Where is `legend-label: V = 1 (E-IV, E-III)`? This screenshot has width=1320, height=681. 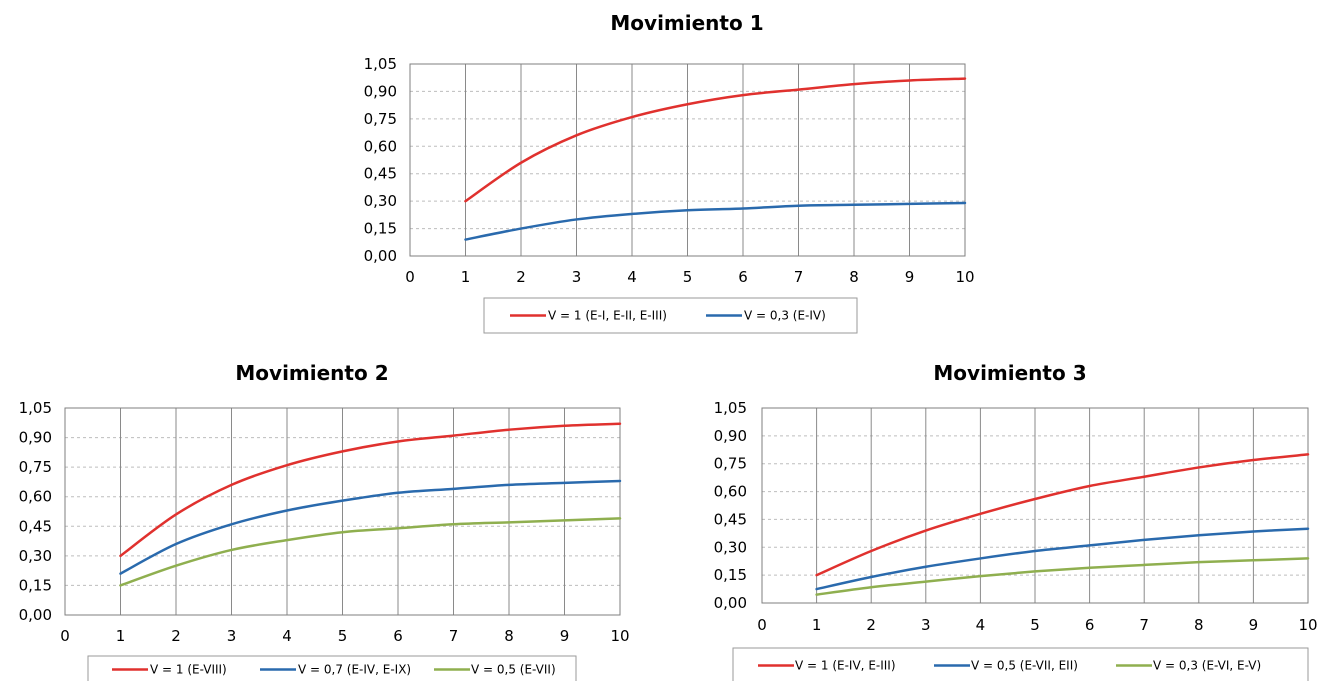 legend-label: V = 1 (E-IV, E-III) is located at coordinates (845, 666).